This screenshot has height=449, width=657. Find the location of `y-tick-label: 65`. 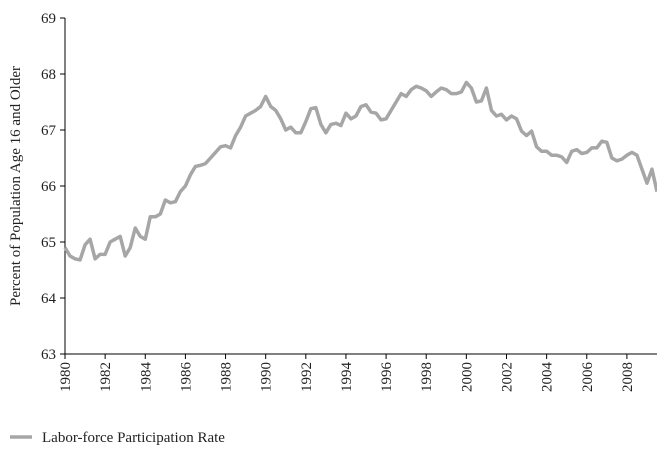

y-tick-label: 65 is located at coordinates (48, 243).